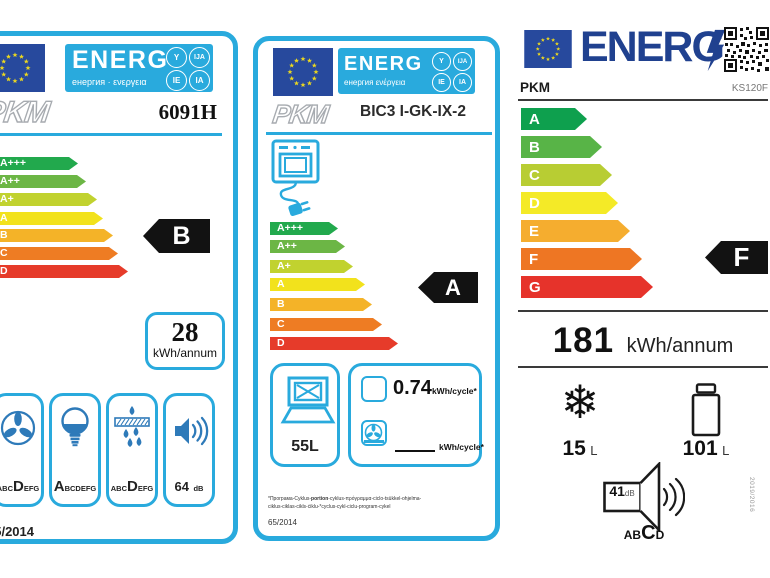 Image resolution: width=770 pixels, height=578 pixels. I want to click on rating-arrow: A, so click(448, 287).